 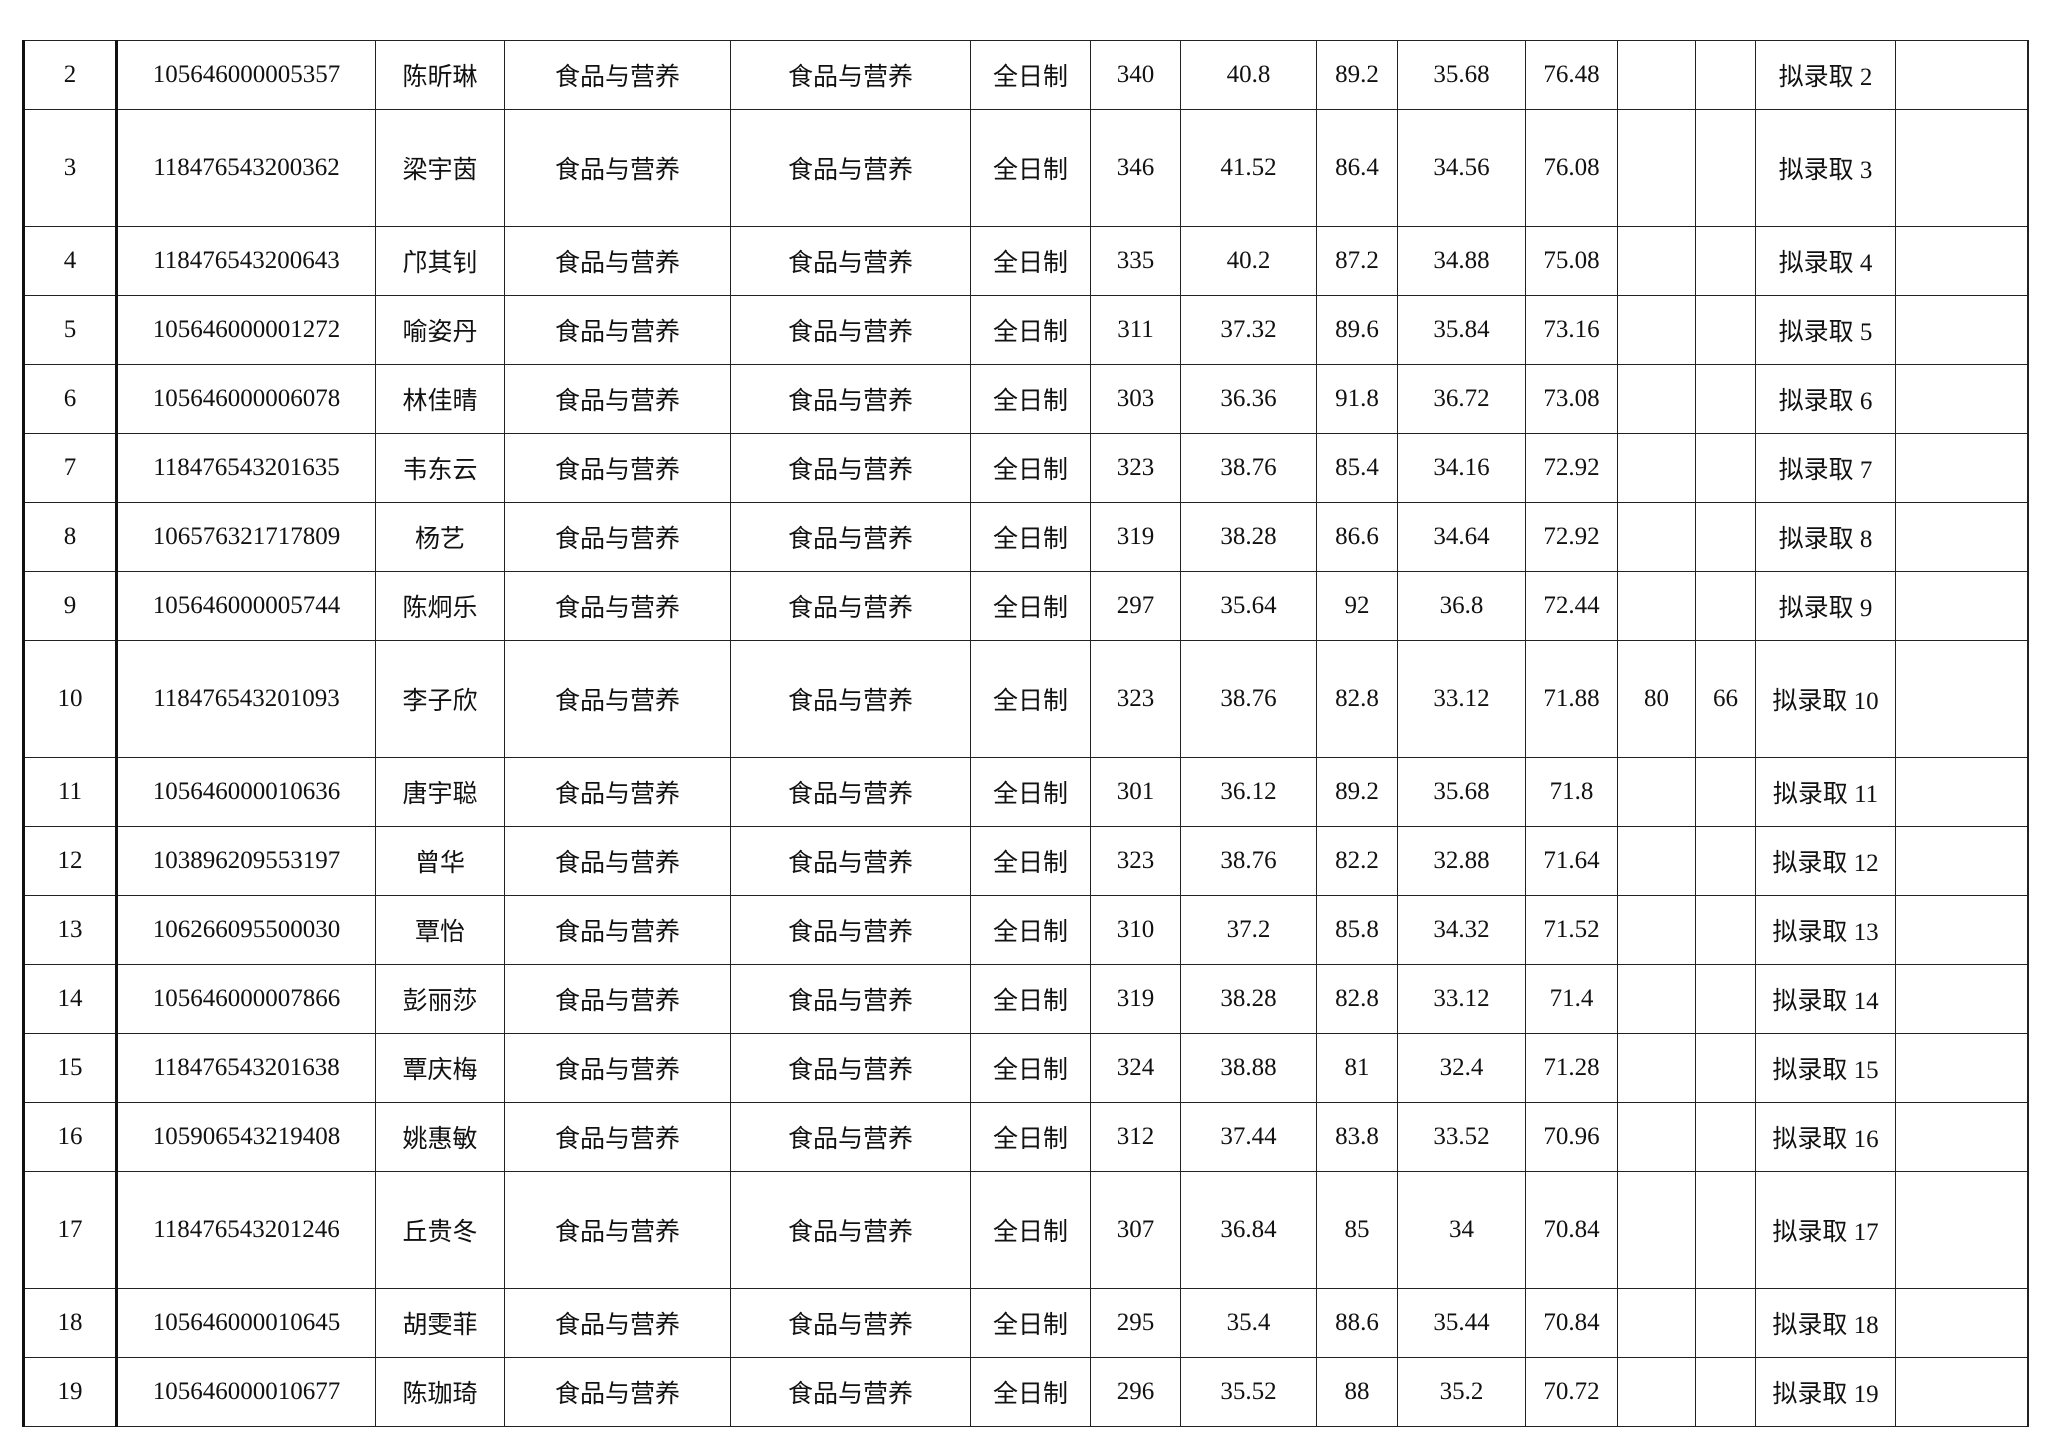 I want to click on cell-prelim-score: 319, so click(x=1135, y=999).